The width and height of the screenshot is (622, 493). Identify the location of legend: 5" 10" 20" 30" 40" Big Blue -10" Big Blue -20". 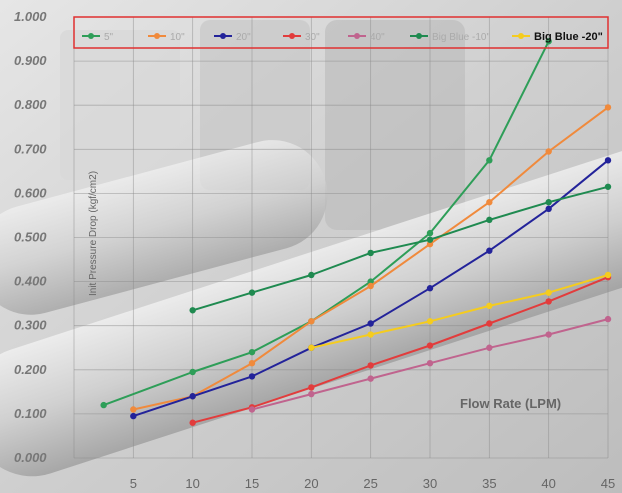
(341, 32).